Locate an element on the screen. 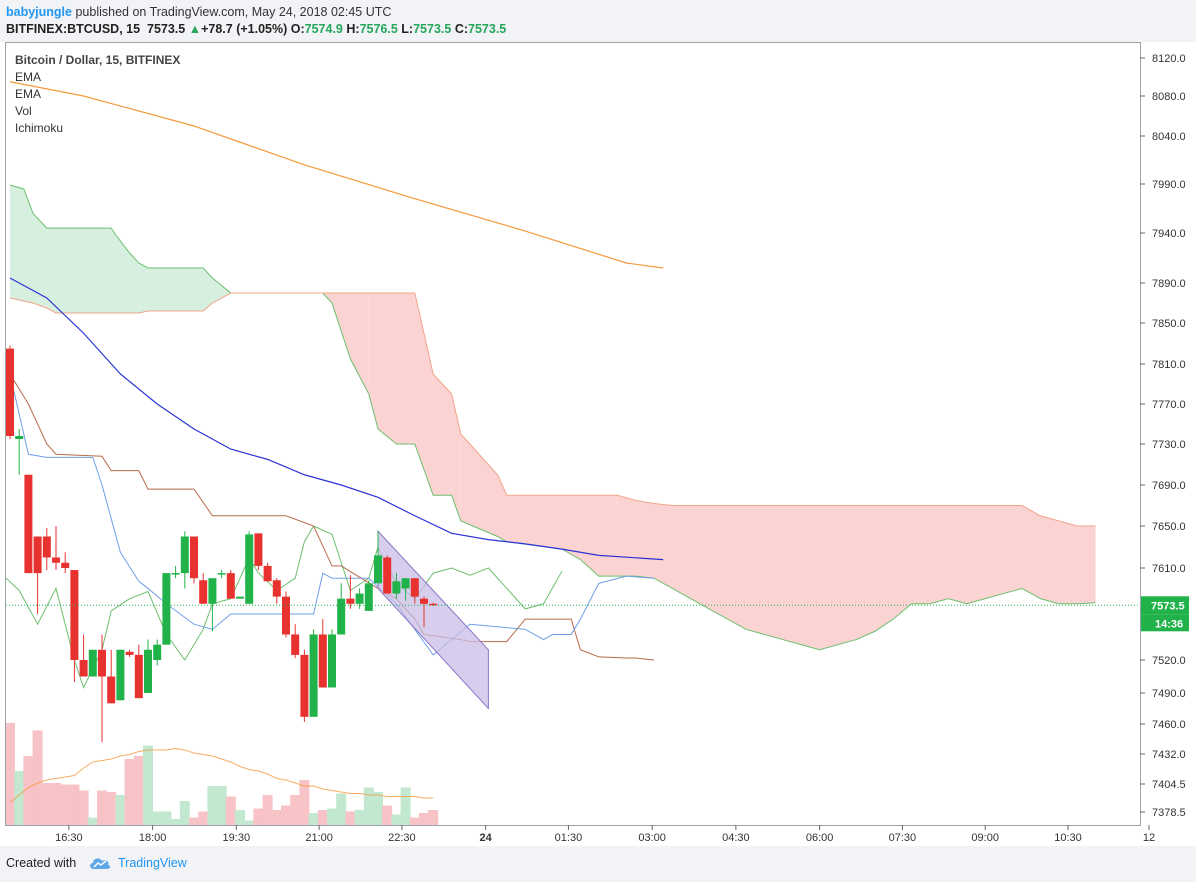  x-axis-label: 24 is located at coordinates (486, 838).